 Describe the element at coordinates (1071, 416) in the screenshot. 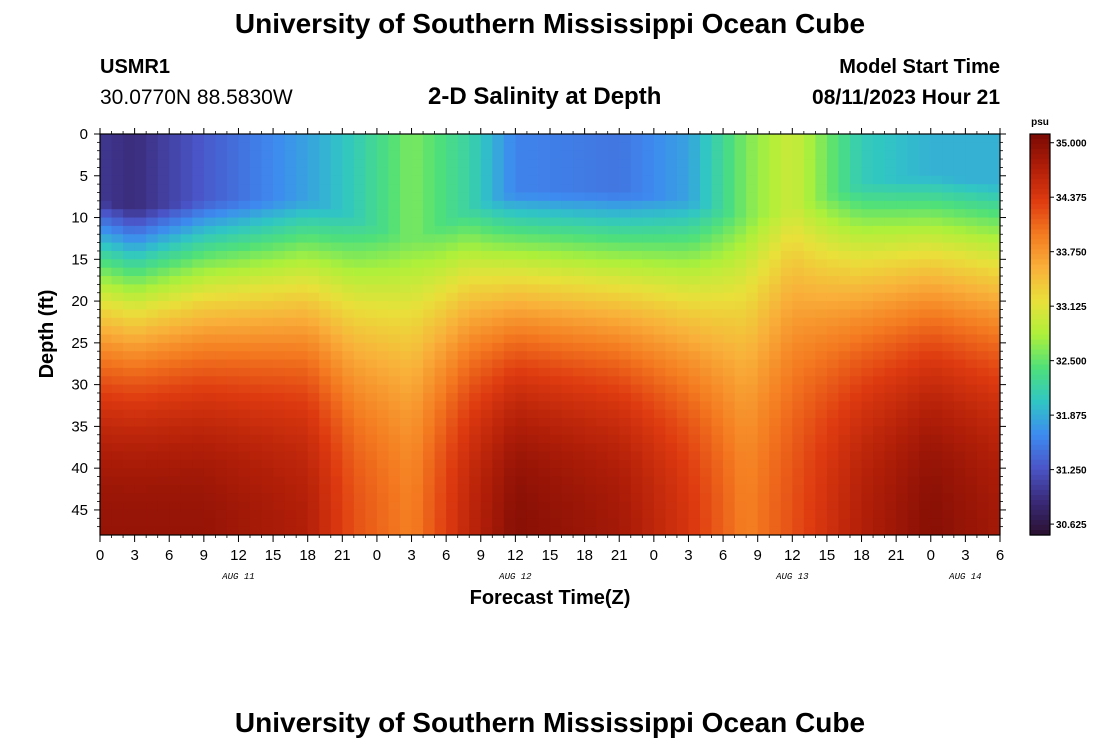

I see `colorbar-tick-label: 31.875` at that location.